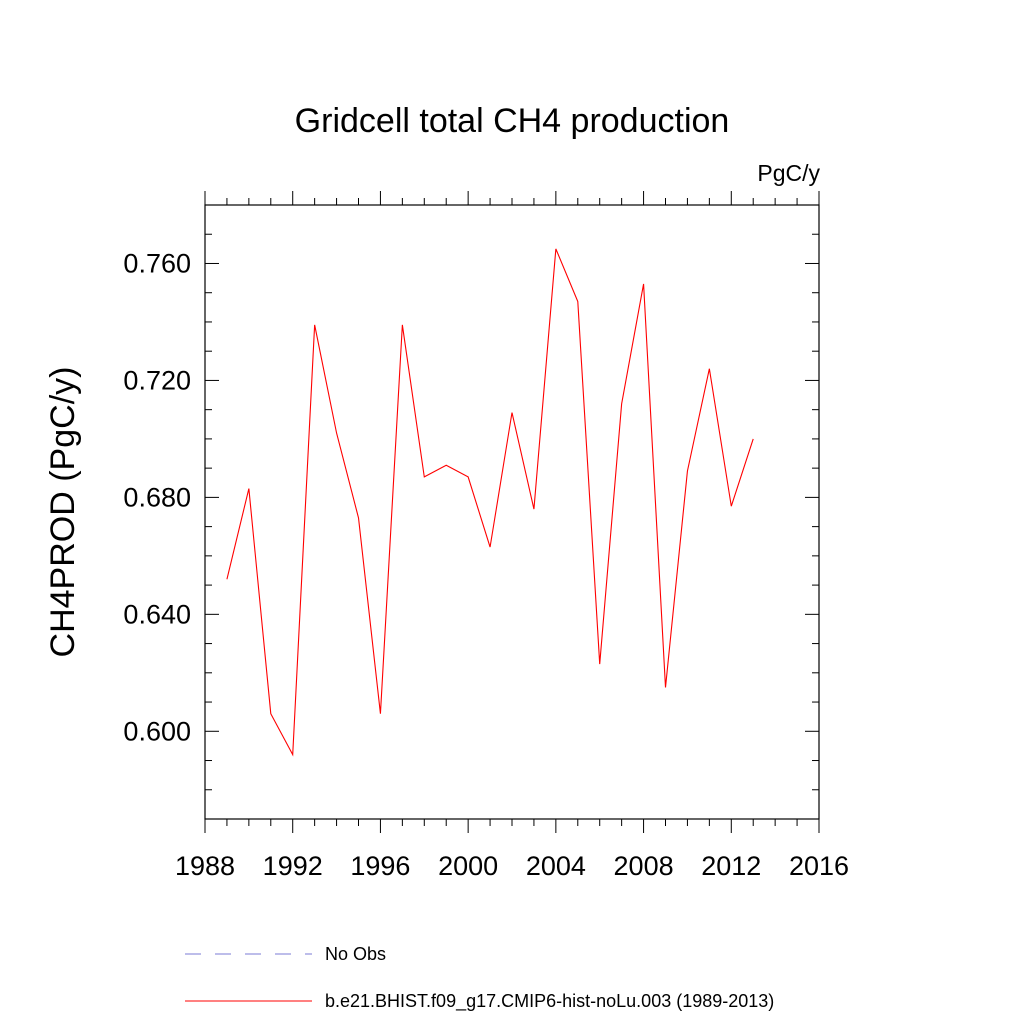 This screenshot has width=1024, height=1024. Describe the element at coordinates (512, 121) in the screenshot. I see `chart-title: Gridcell total CH4 production` at that location.